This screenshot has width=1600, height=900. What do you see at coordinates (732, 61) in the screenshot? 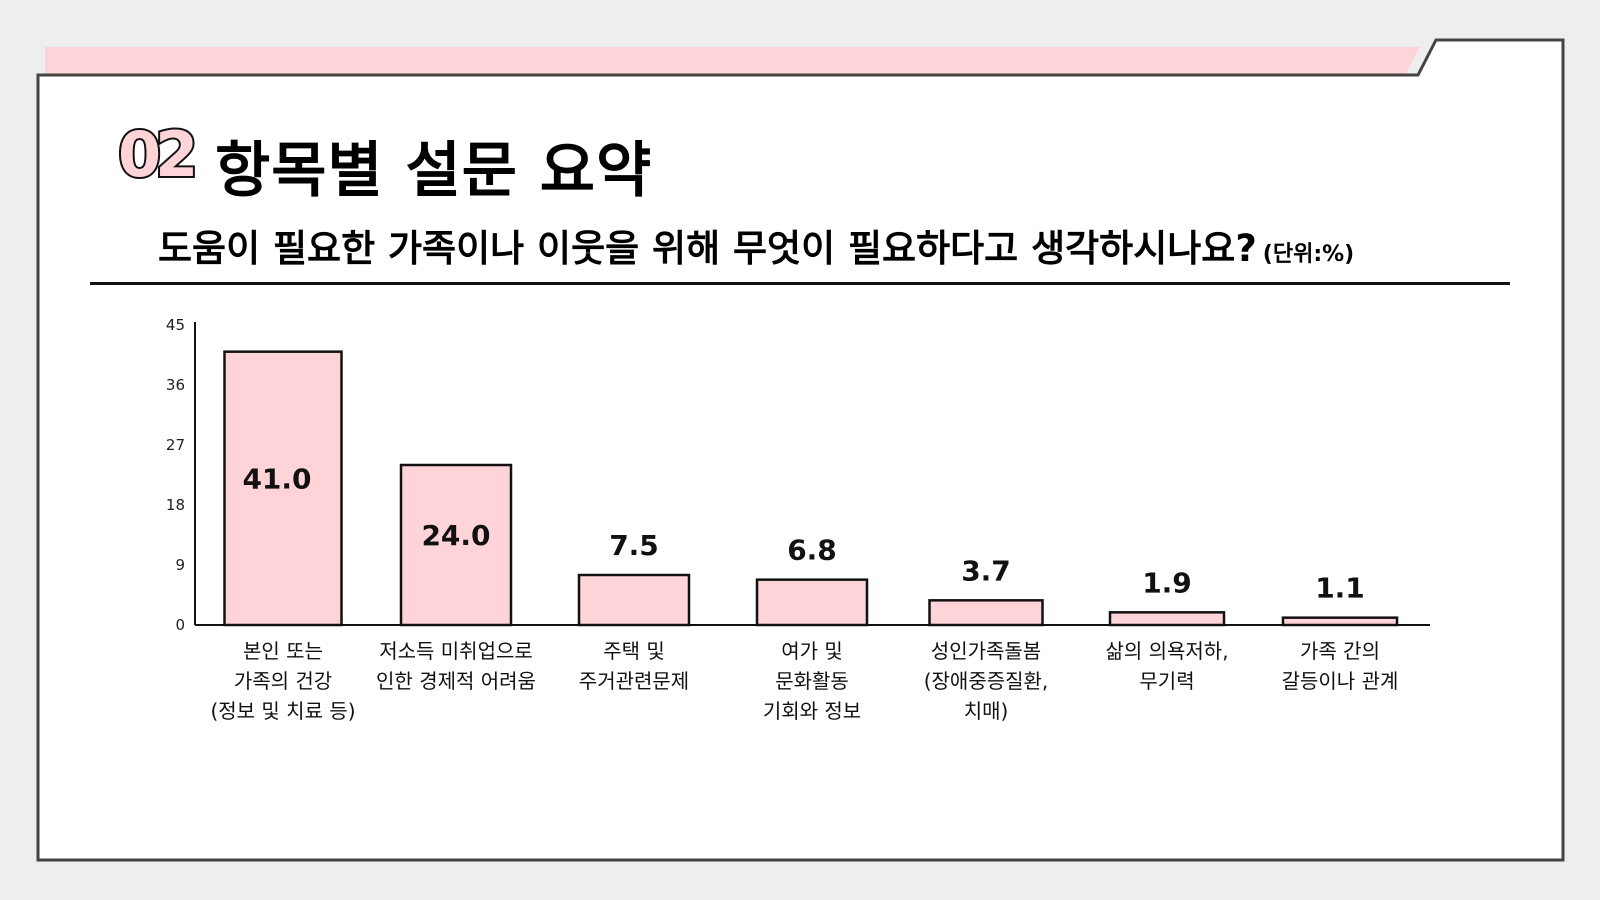
I see `frame-tab` at bounding box center [732, 61].